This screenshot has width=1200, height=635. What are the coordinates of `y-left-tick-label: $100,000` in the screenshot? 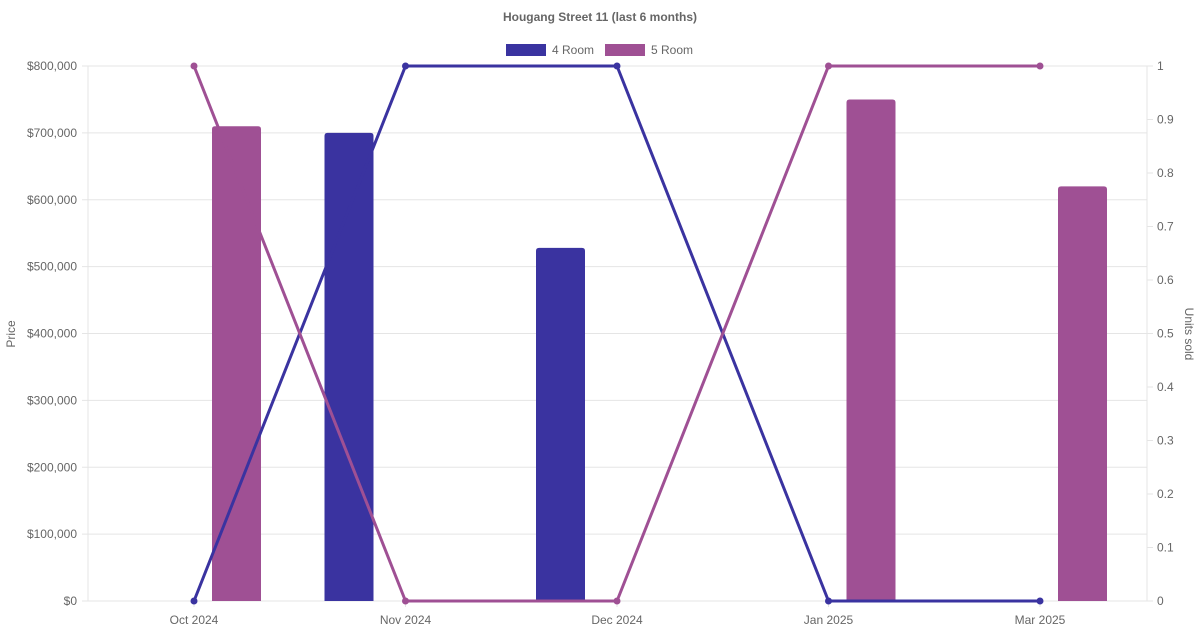 It's located at (52, 534).